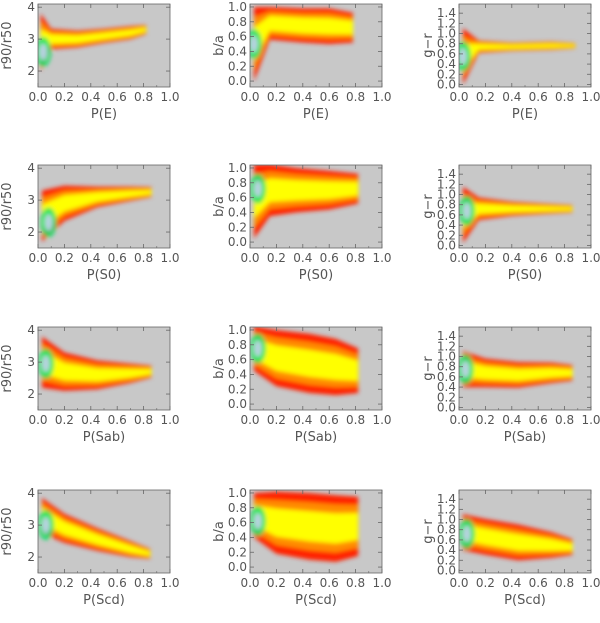  Describe the element at coordinates (219, 531) in the screenshot. I see `y-axis-label: b/a` at that location.